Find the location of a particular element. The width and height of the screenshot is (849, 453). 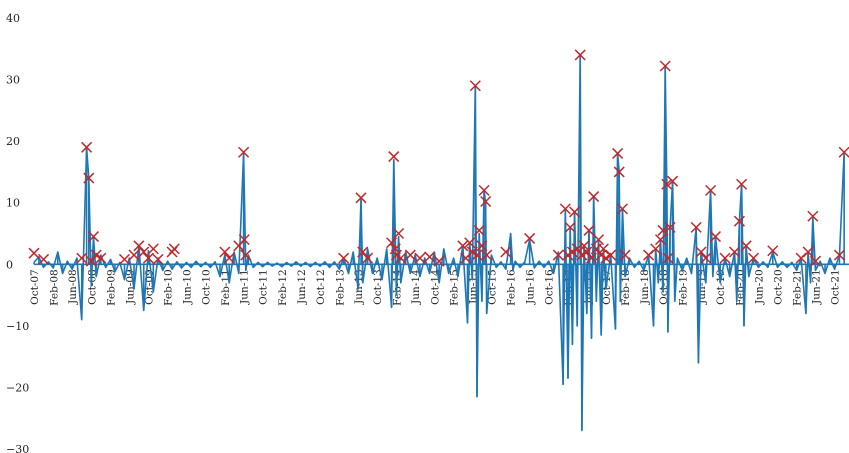

y-tick-label: −30 is located at coordinates (17, 448).